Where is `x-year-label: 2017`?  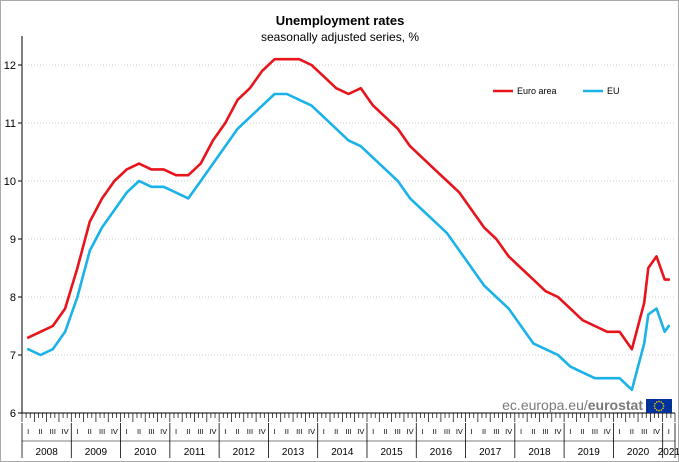 x-year-label: 2017 is located at coordinates (490, 452).